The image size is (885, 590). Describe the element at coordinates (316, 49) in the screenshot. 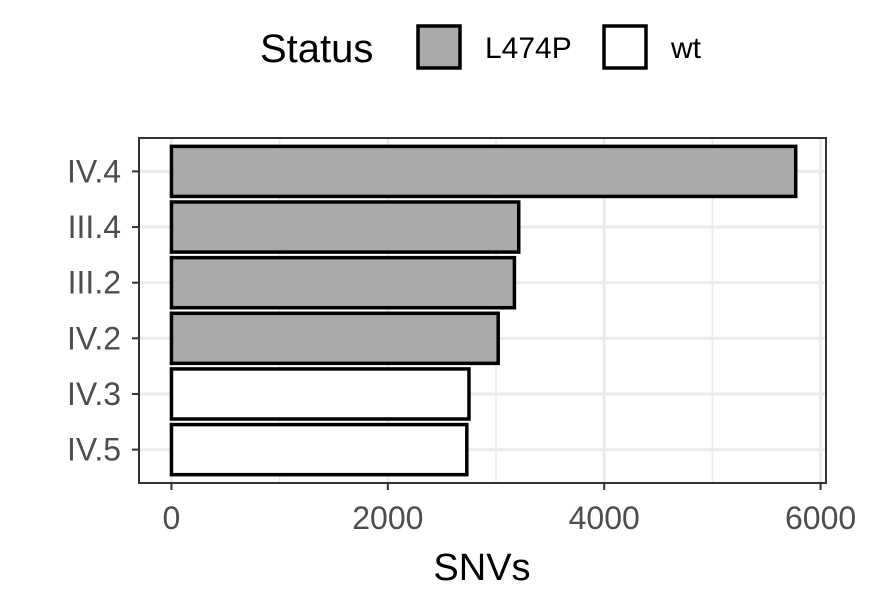

I see `legend-title: Status` at that location.